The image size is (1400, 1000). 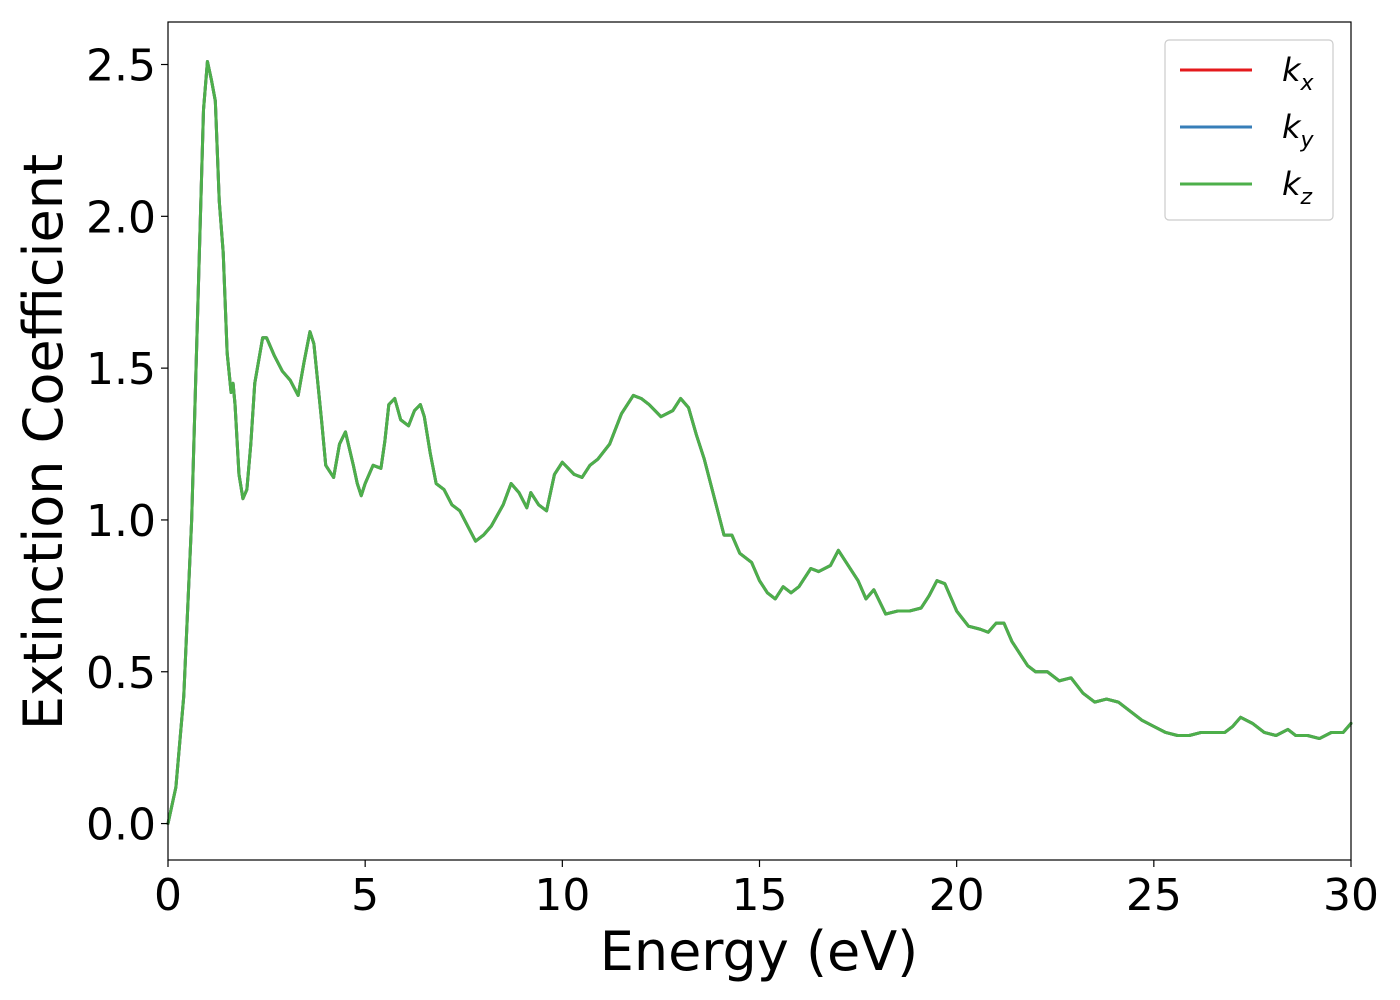 I want to click on x-tick-label: 0, so click(x=168, y=895).